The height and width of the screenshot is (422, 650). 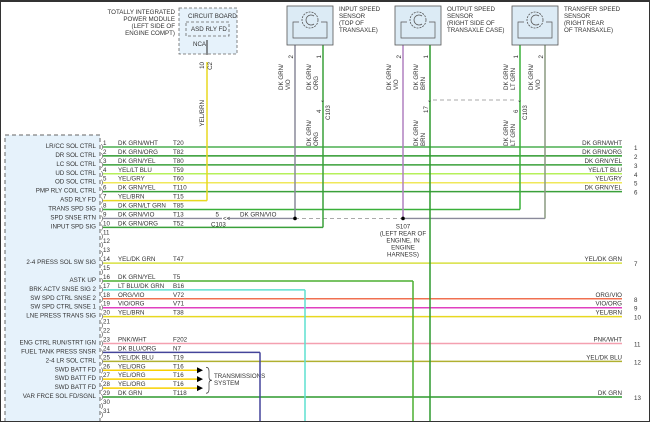 What do you see at coordinates (105, 206) in the screenshot?
I see `pin-number: 8` at bounding box center [105, 206].